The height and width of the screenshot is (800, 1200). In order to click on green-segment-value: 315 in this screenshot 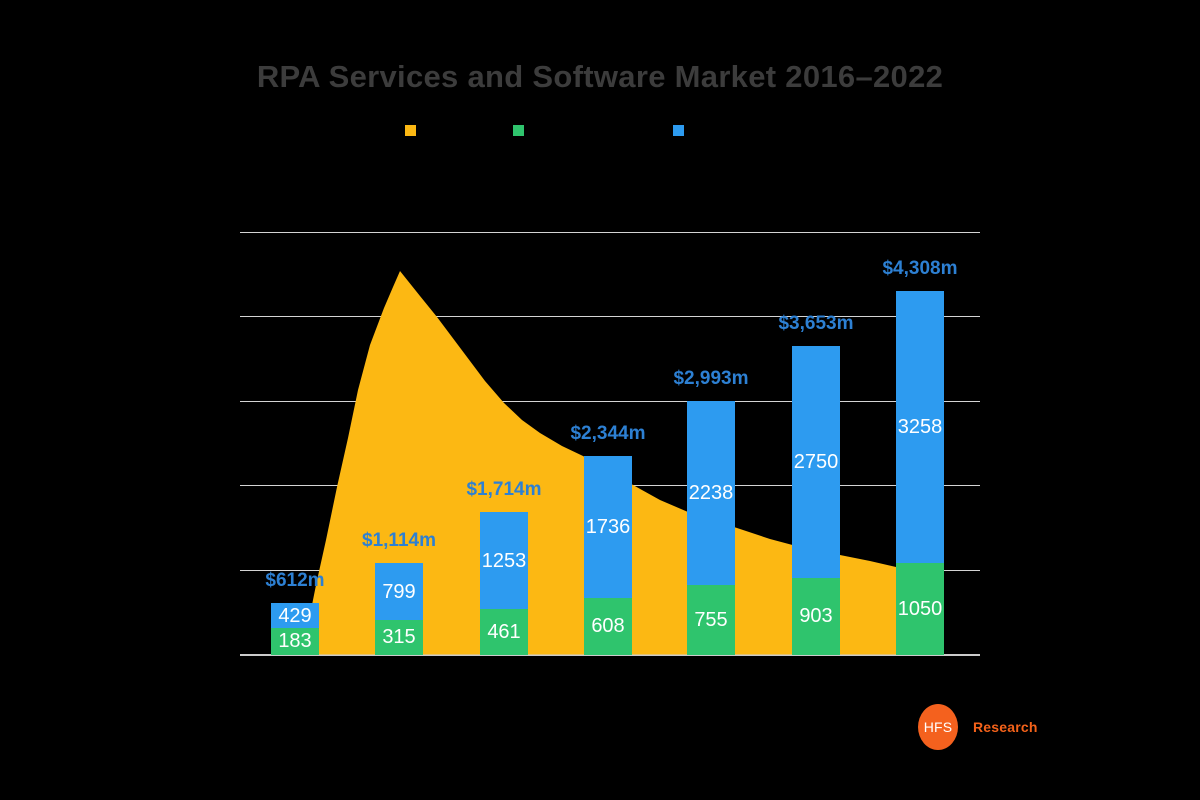, I will do `click(399, 637)`.